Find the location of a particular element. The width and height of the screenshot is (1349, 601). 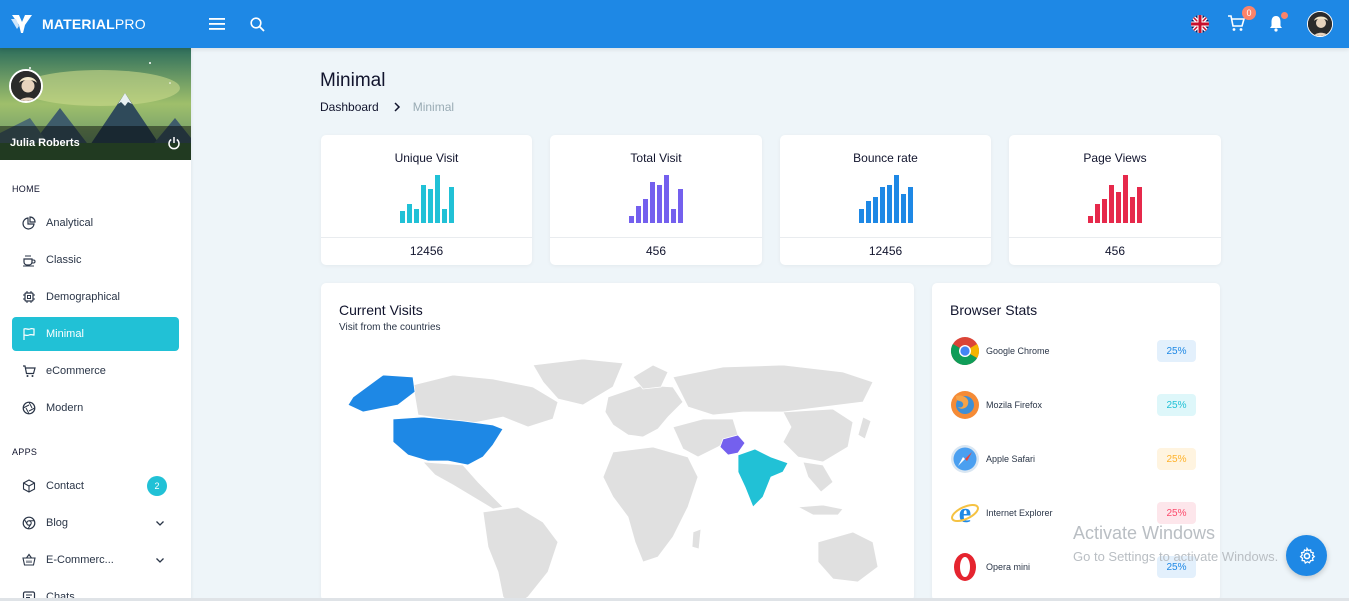

contact-count-badge: 2 is located at coordinates (157, 486).